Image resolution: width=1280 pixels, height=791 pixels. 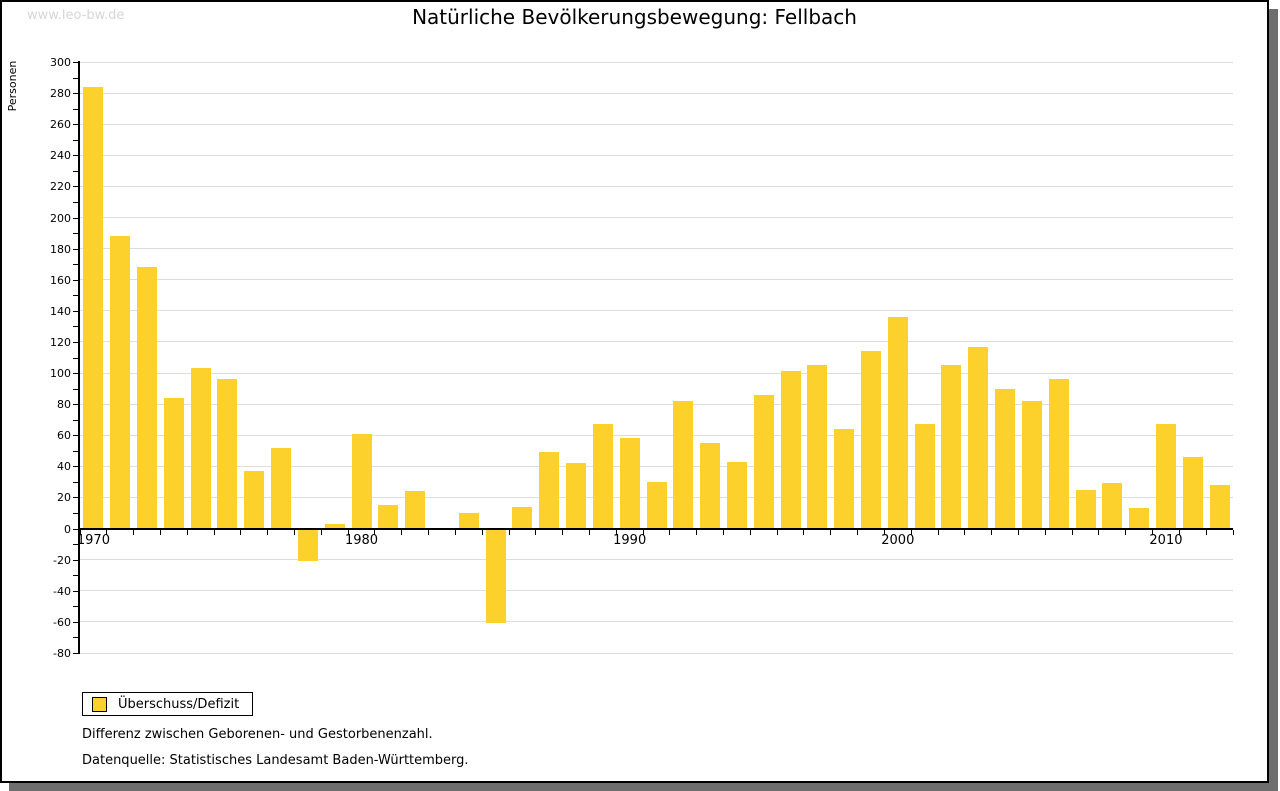 I want to click on bar-1991, so click(x=656, y=505).